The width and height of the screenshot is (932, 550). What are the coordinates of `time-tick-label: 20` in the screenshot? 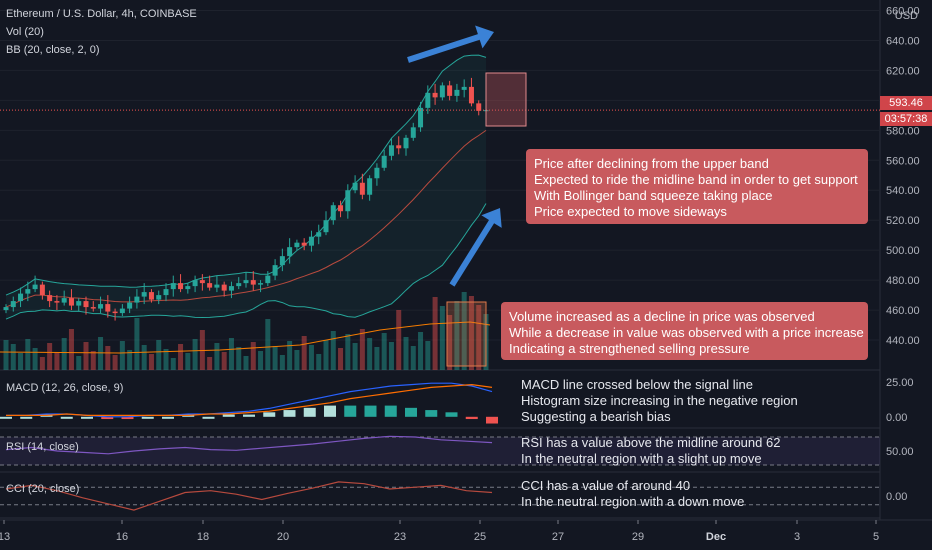 It's located at (283, 537).